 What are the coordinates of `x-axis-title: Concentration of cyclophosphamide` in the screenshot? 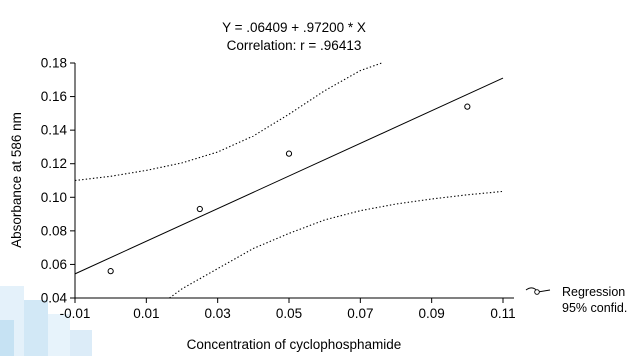 It's located at (294, 344).